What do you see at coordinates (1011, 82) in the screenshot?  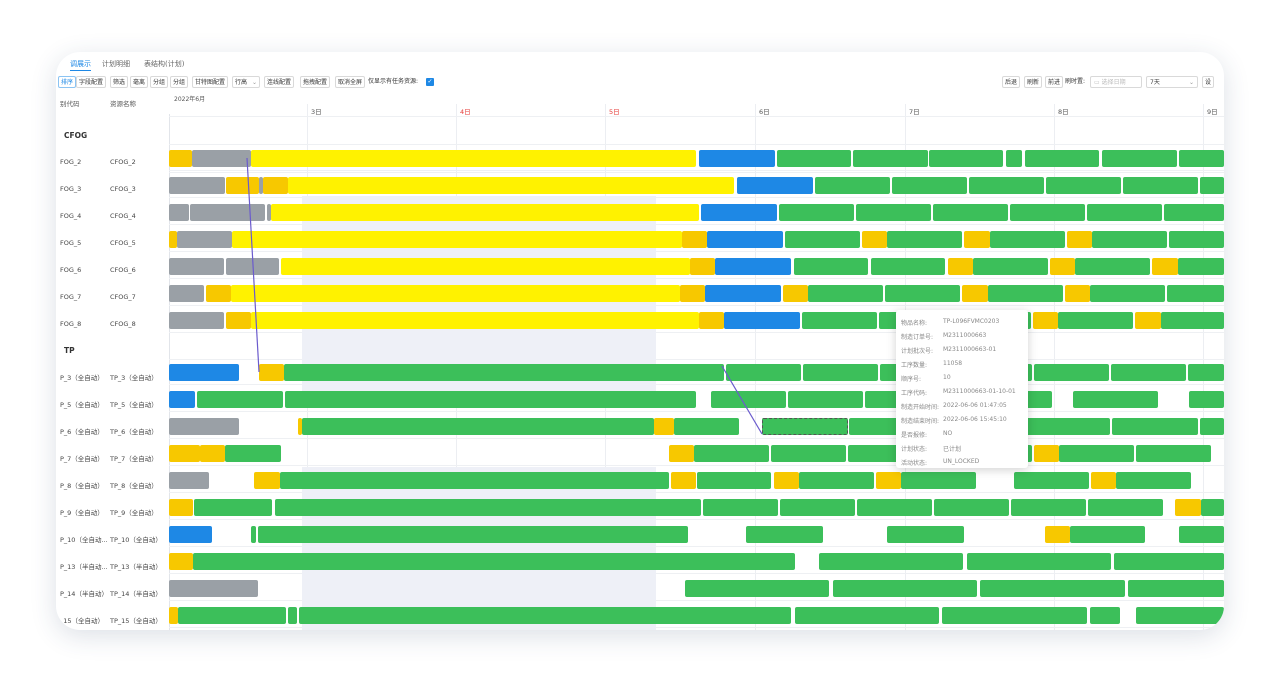 I see `back-button: 后退` at bounding box center [1011, 82].